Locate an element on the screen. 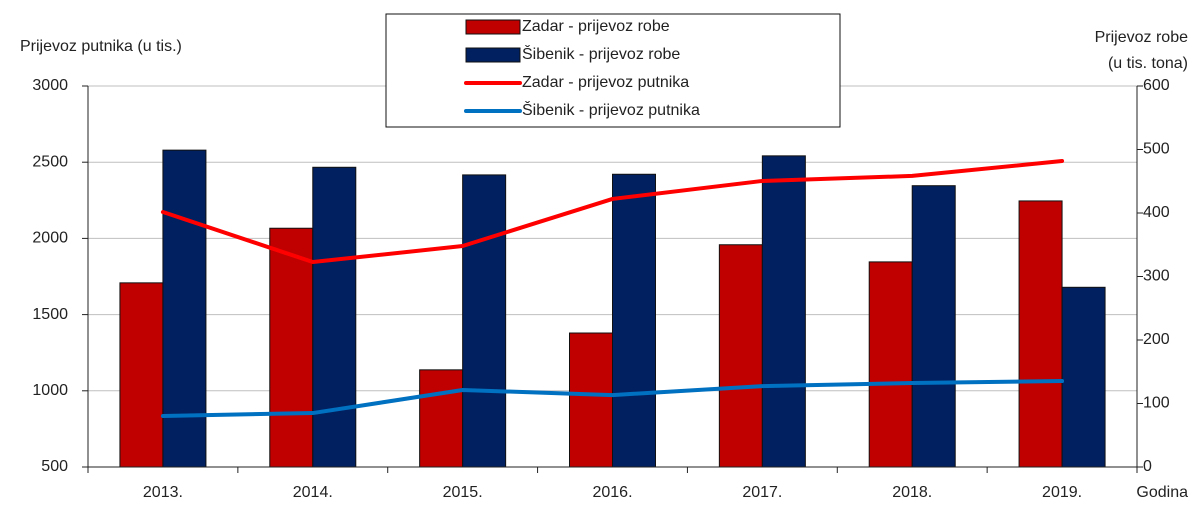 The height and width of the screenshot is (505, 1203). legend-label: Zadar - prijevoz putnika is located at coordinates (605, 82).